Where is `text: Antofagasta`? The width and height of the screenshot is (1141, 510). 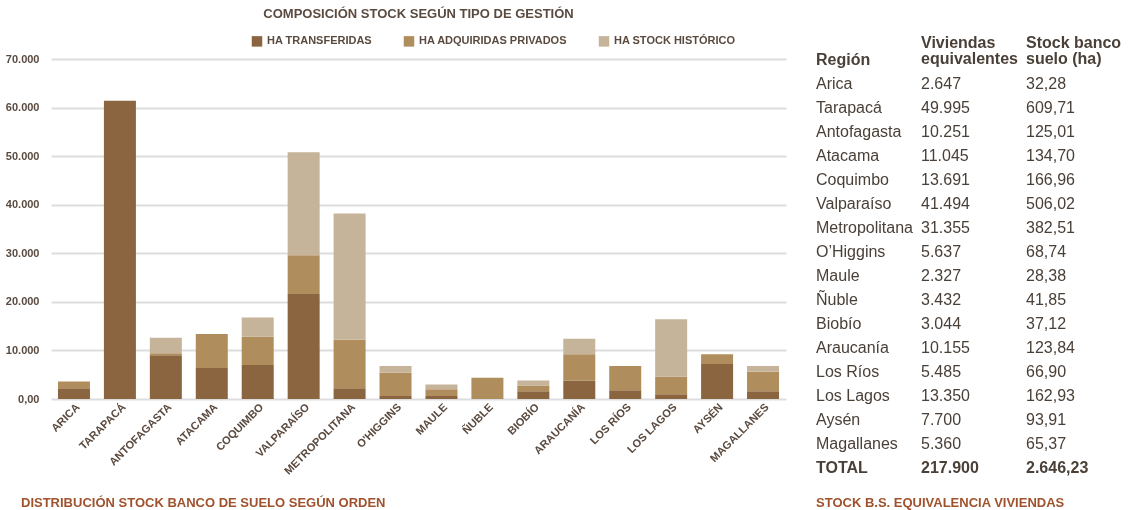
text: Antofagasta is located at coordinates (859, 131).